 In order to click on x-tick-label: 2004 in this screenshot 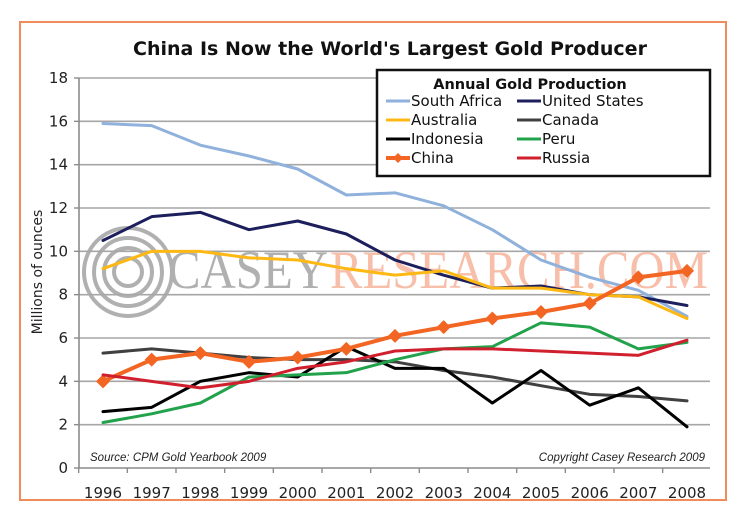, I will do `click(492, 493)`.